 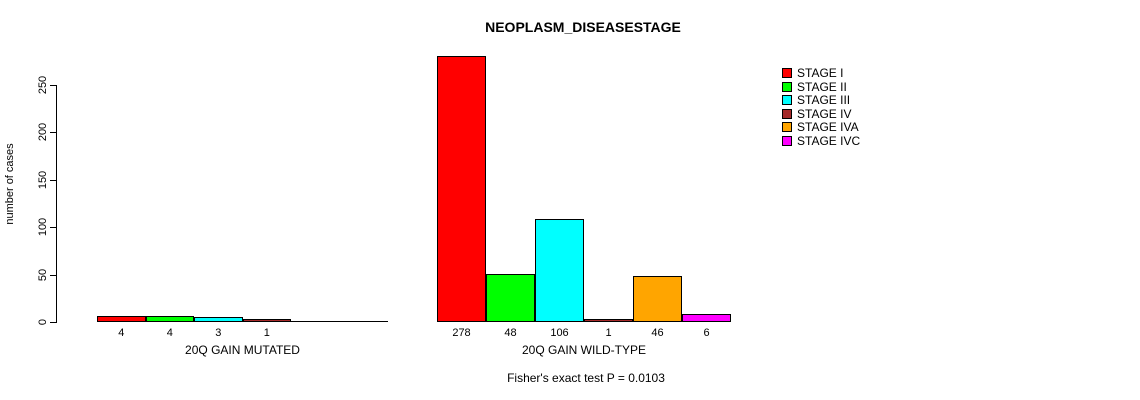 I want to click on legend-swatch-stage-iv, so click(x=787, y=113).